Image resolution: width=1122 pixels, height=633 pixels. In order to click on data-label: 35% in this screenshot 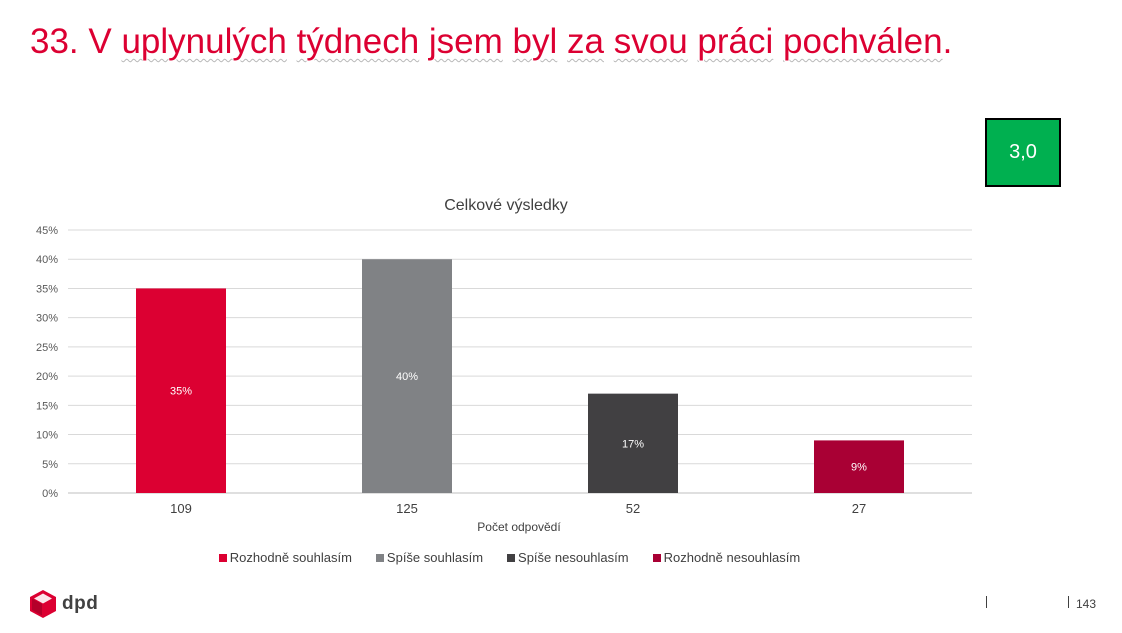, I will do `click(181, 392)`.